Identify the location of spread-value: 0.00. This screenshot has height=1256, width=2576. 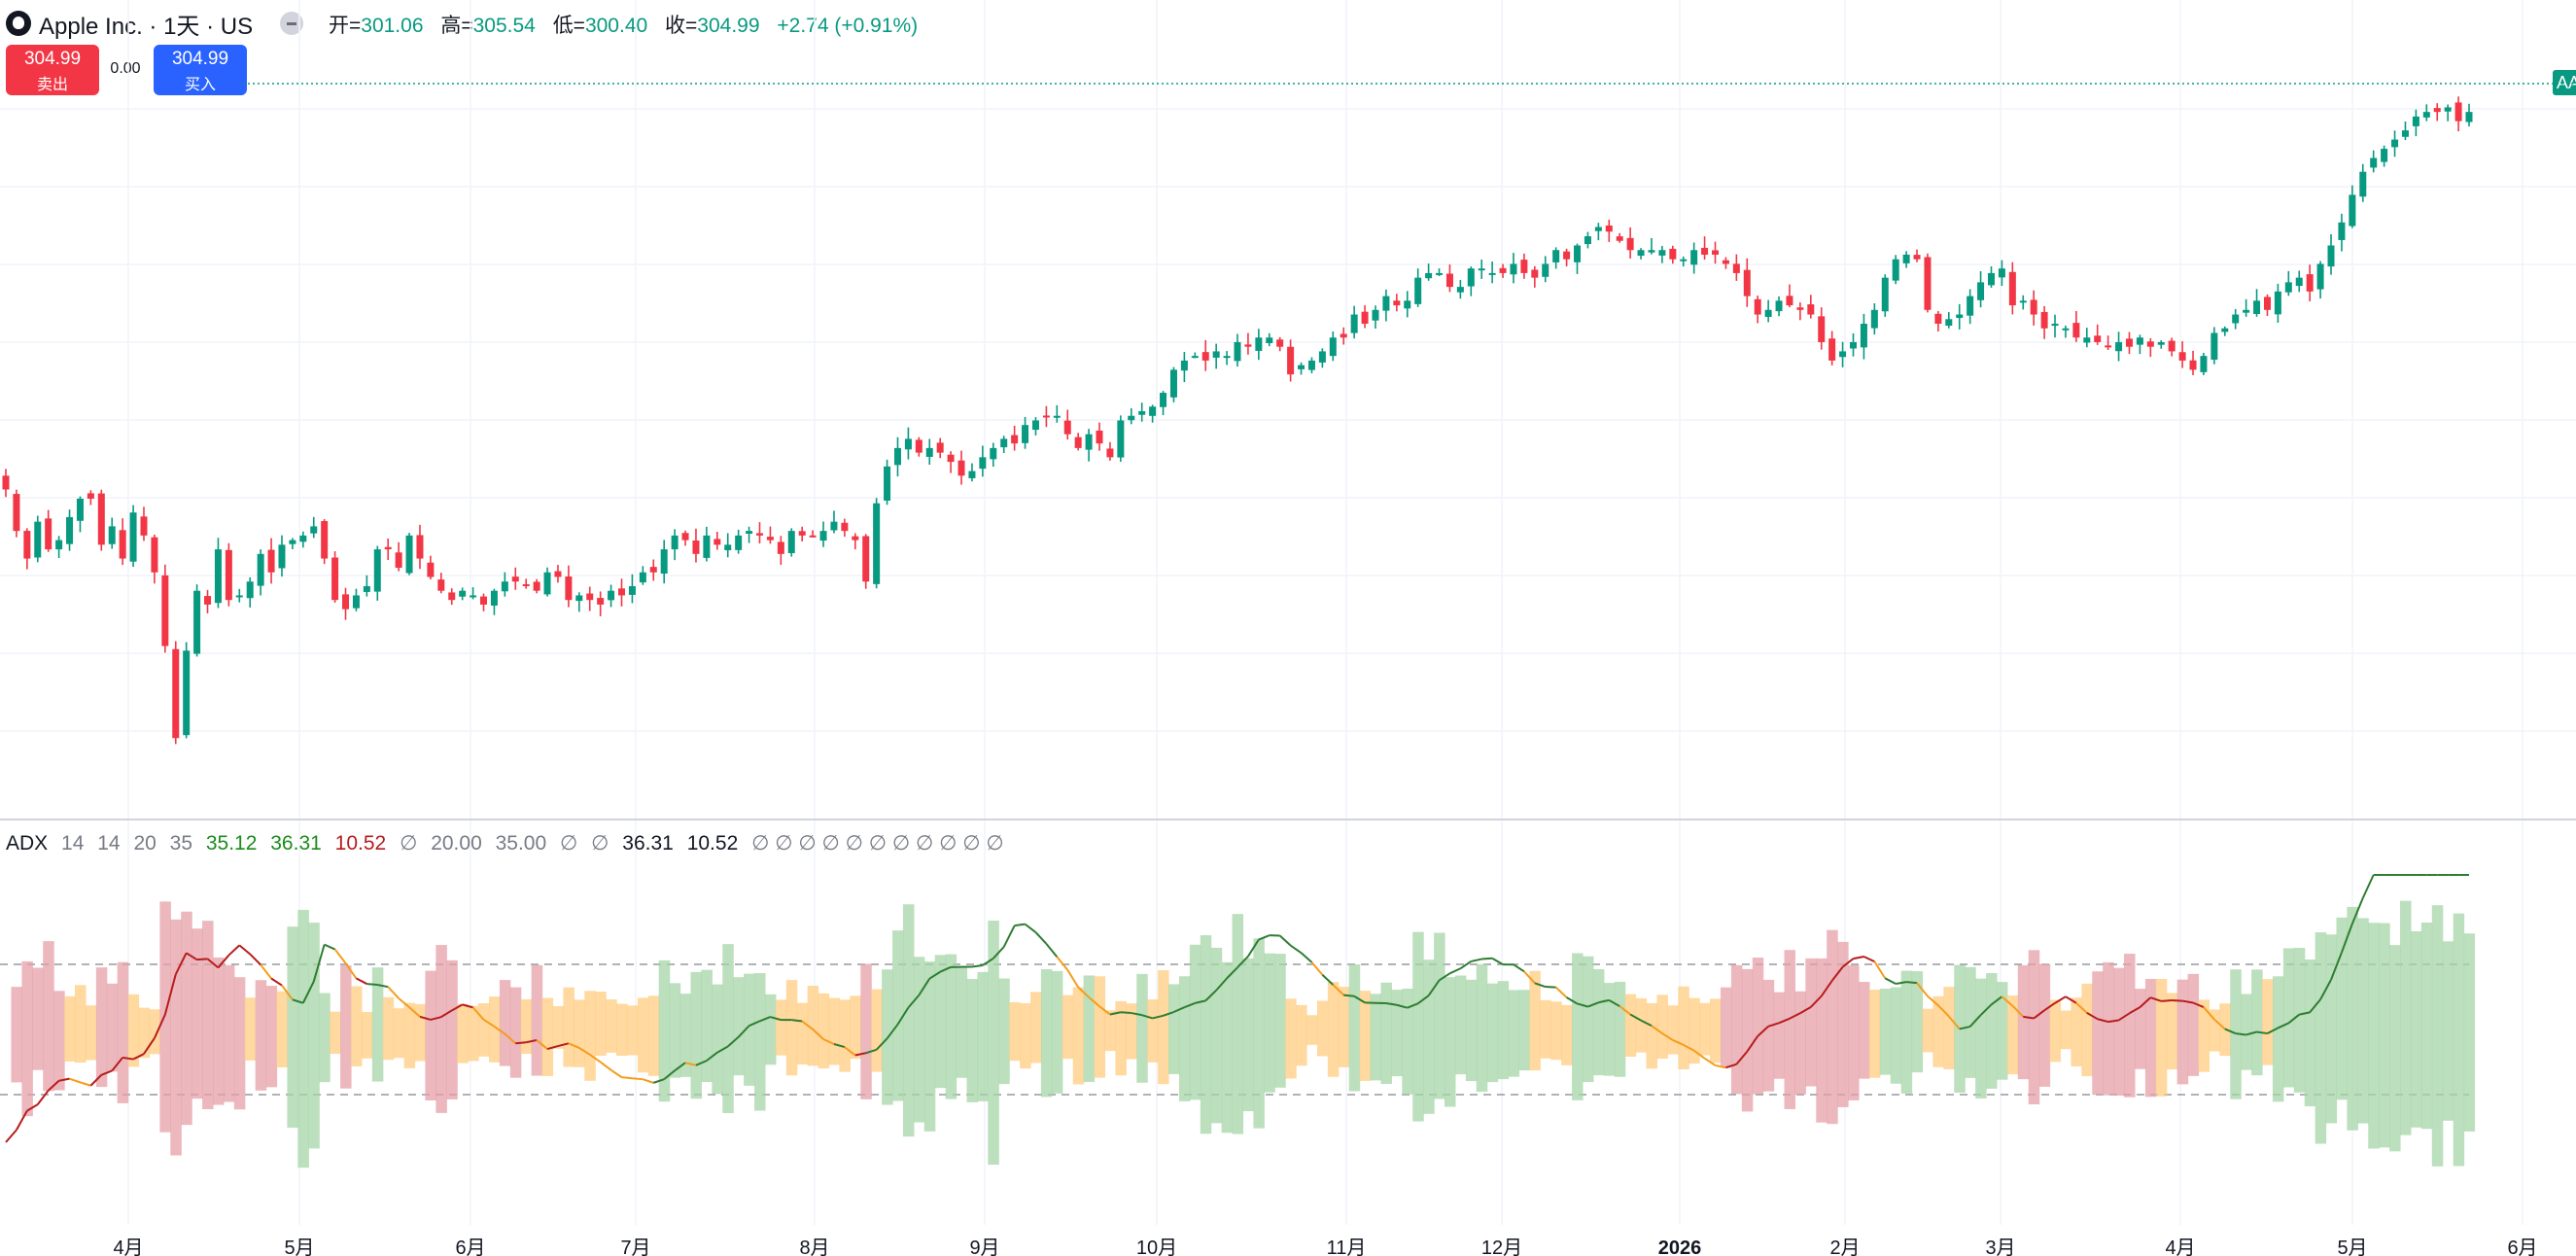
(126, 69).